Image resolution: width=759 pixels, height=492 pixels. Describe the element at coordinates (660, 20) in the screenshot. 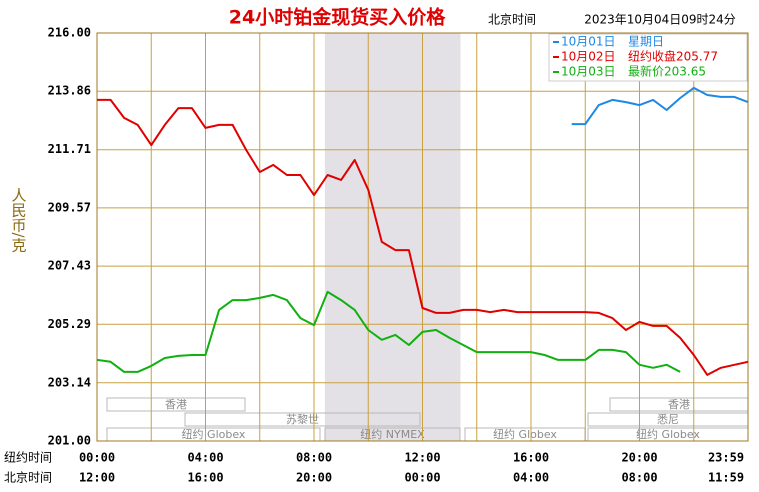

I see `timestamp: 2023年10月04日09时24分` at that location.